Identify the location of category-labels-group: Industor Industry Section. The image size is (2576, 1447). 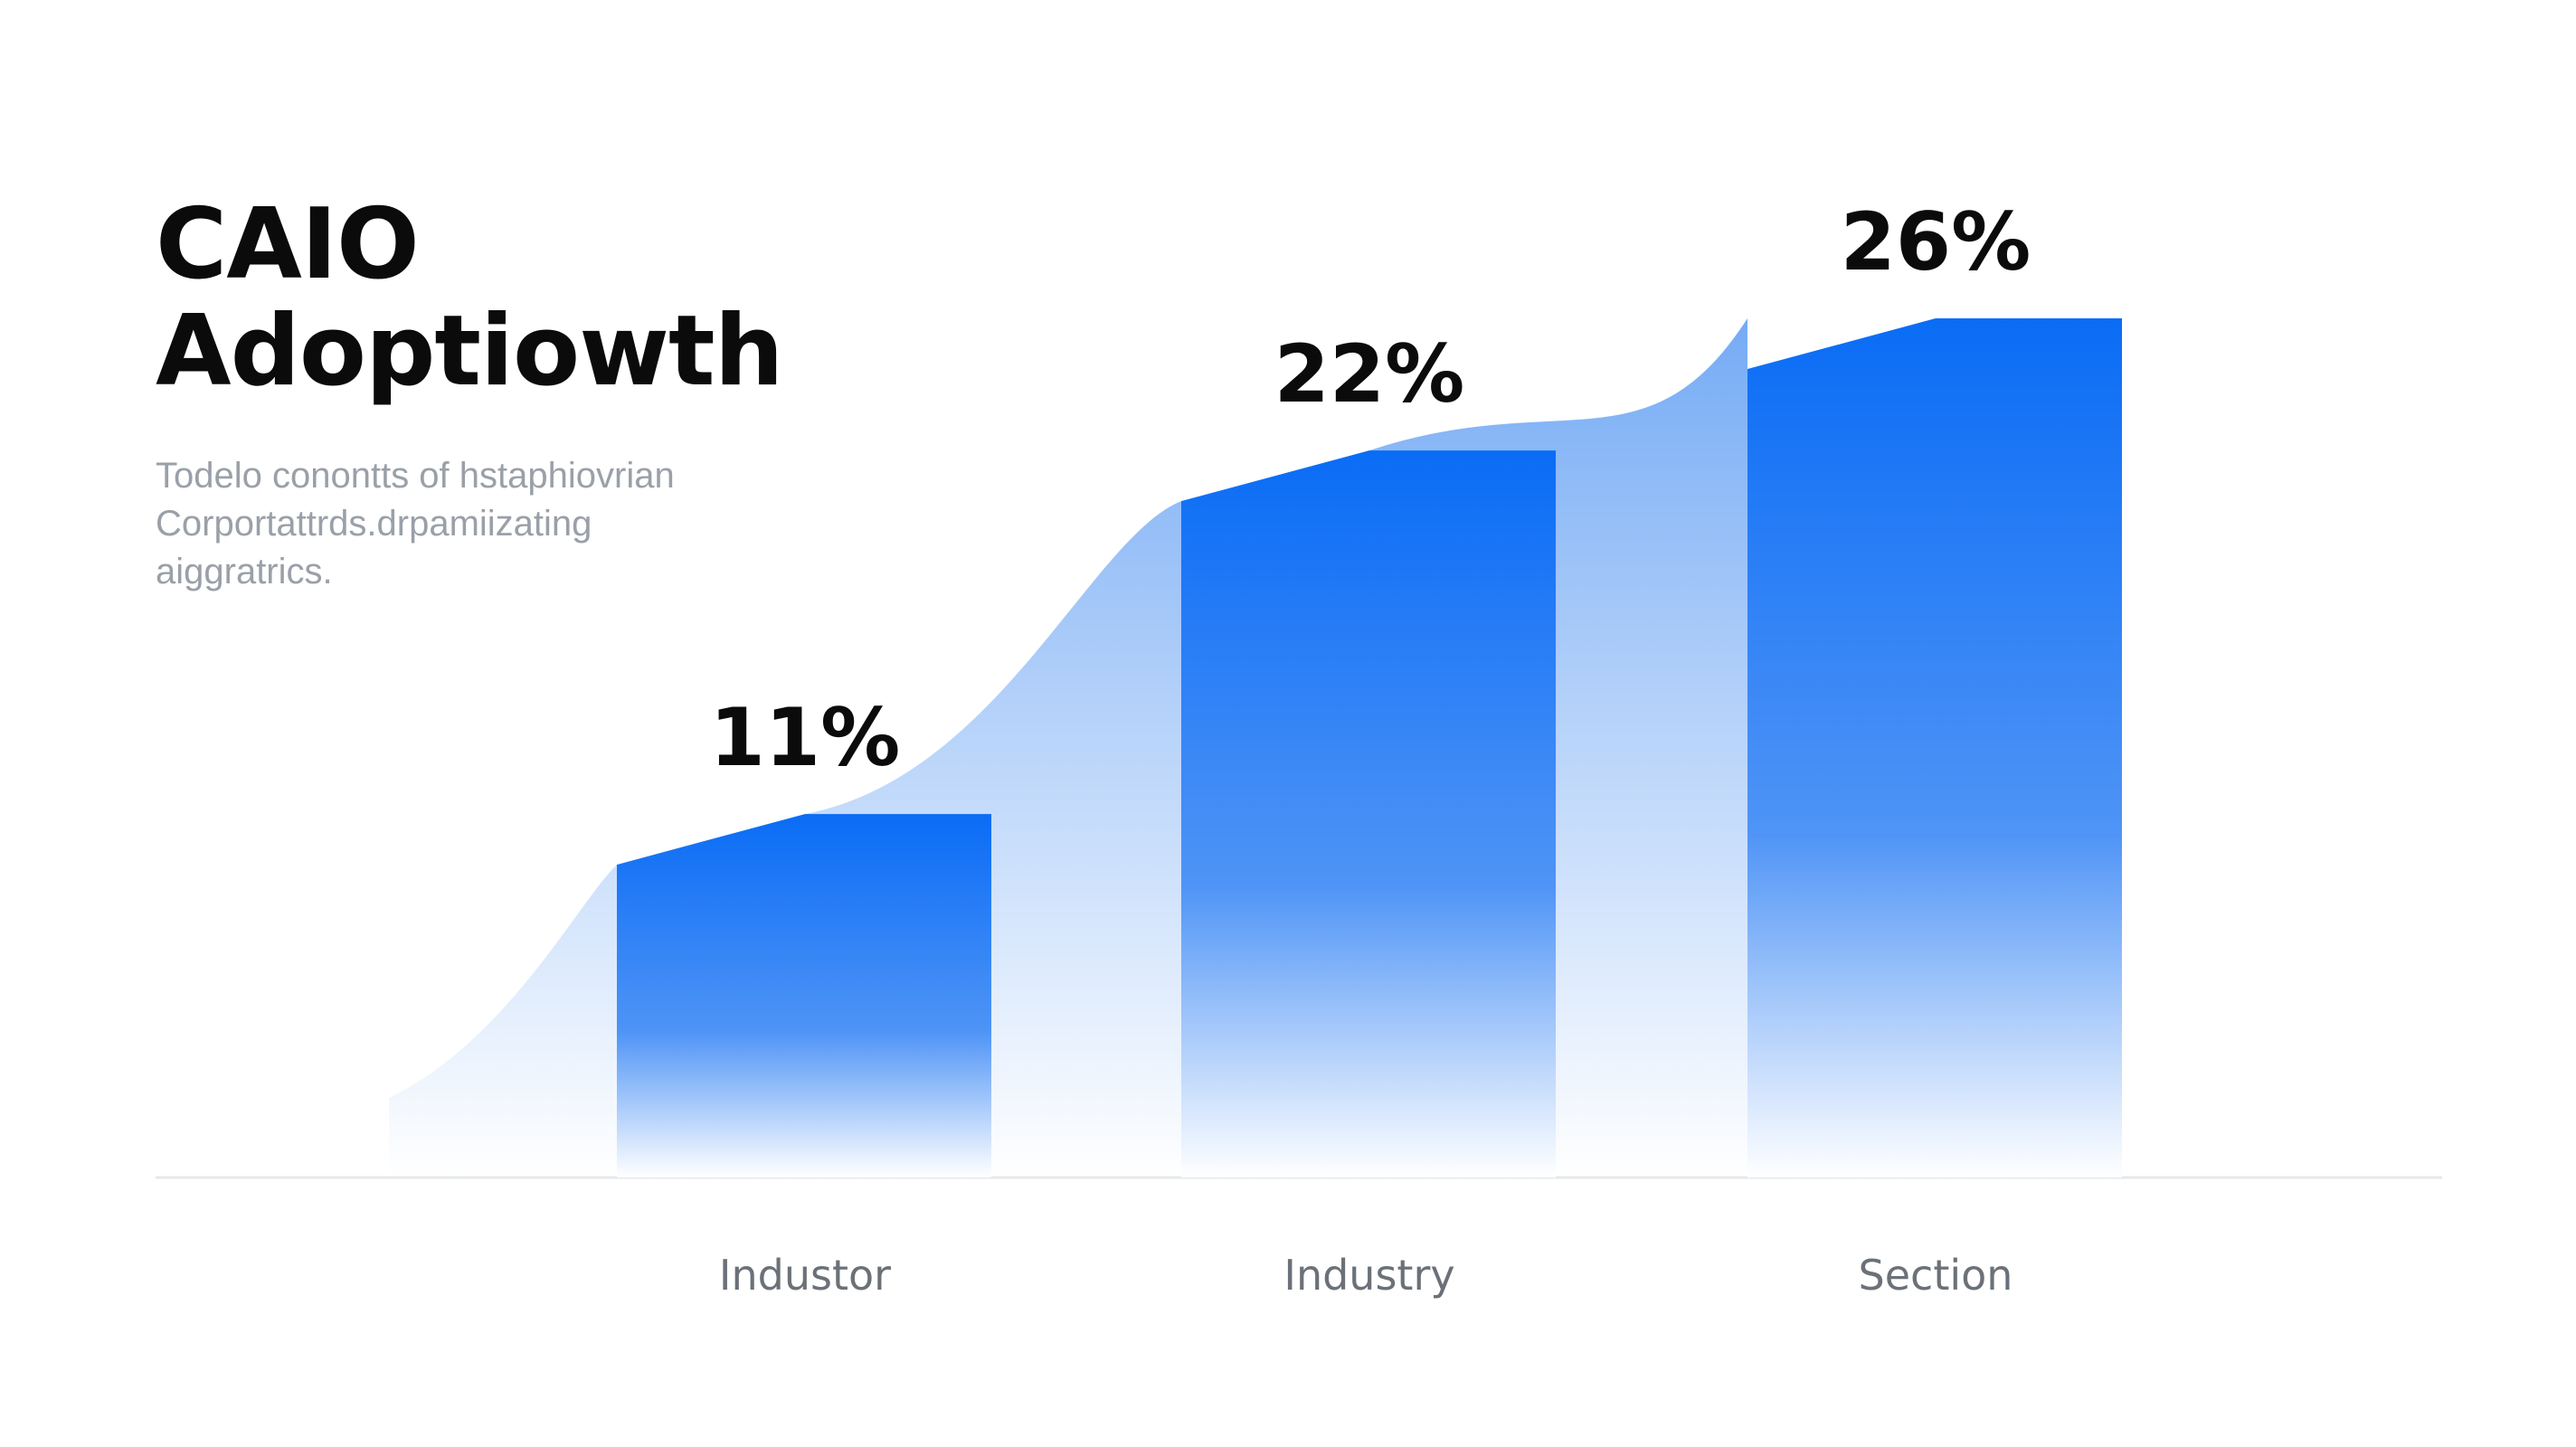
(1366, 1275).